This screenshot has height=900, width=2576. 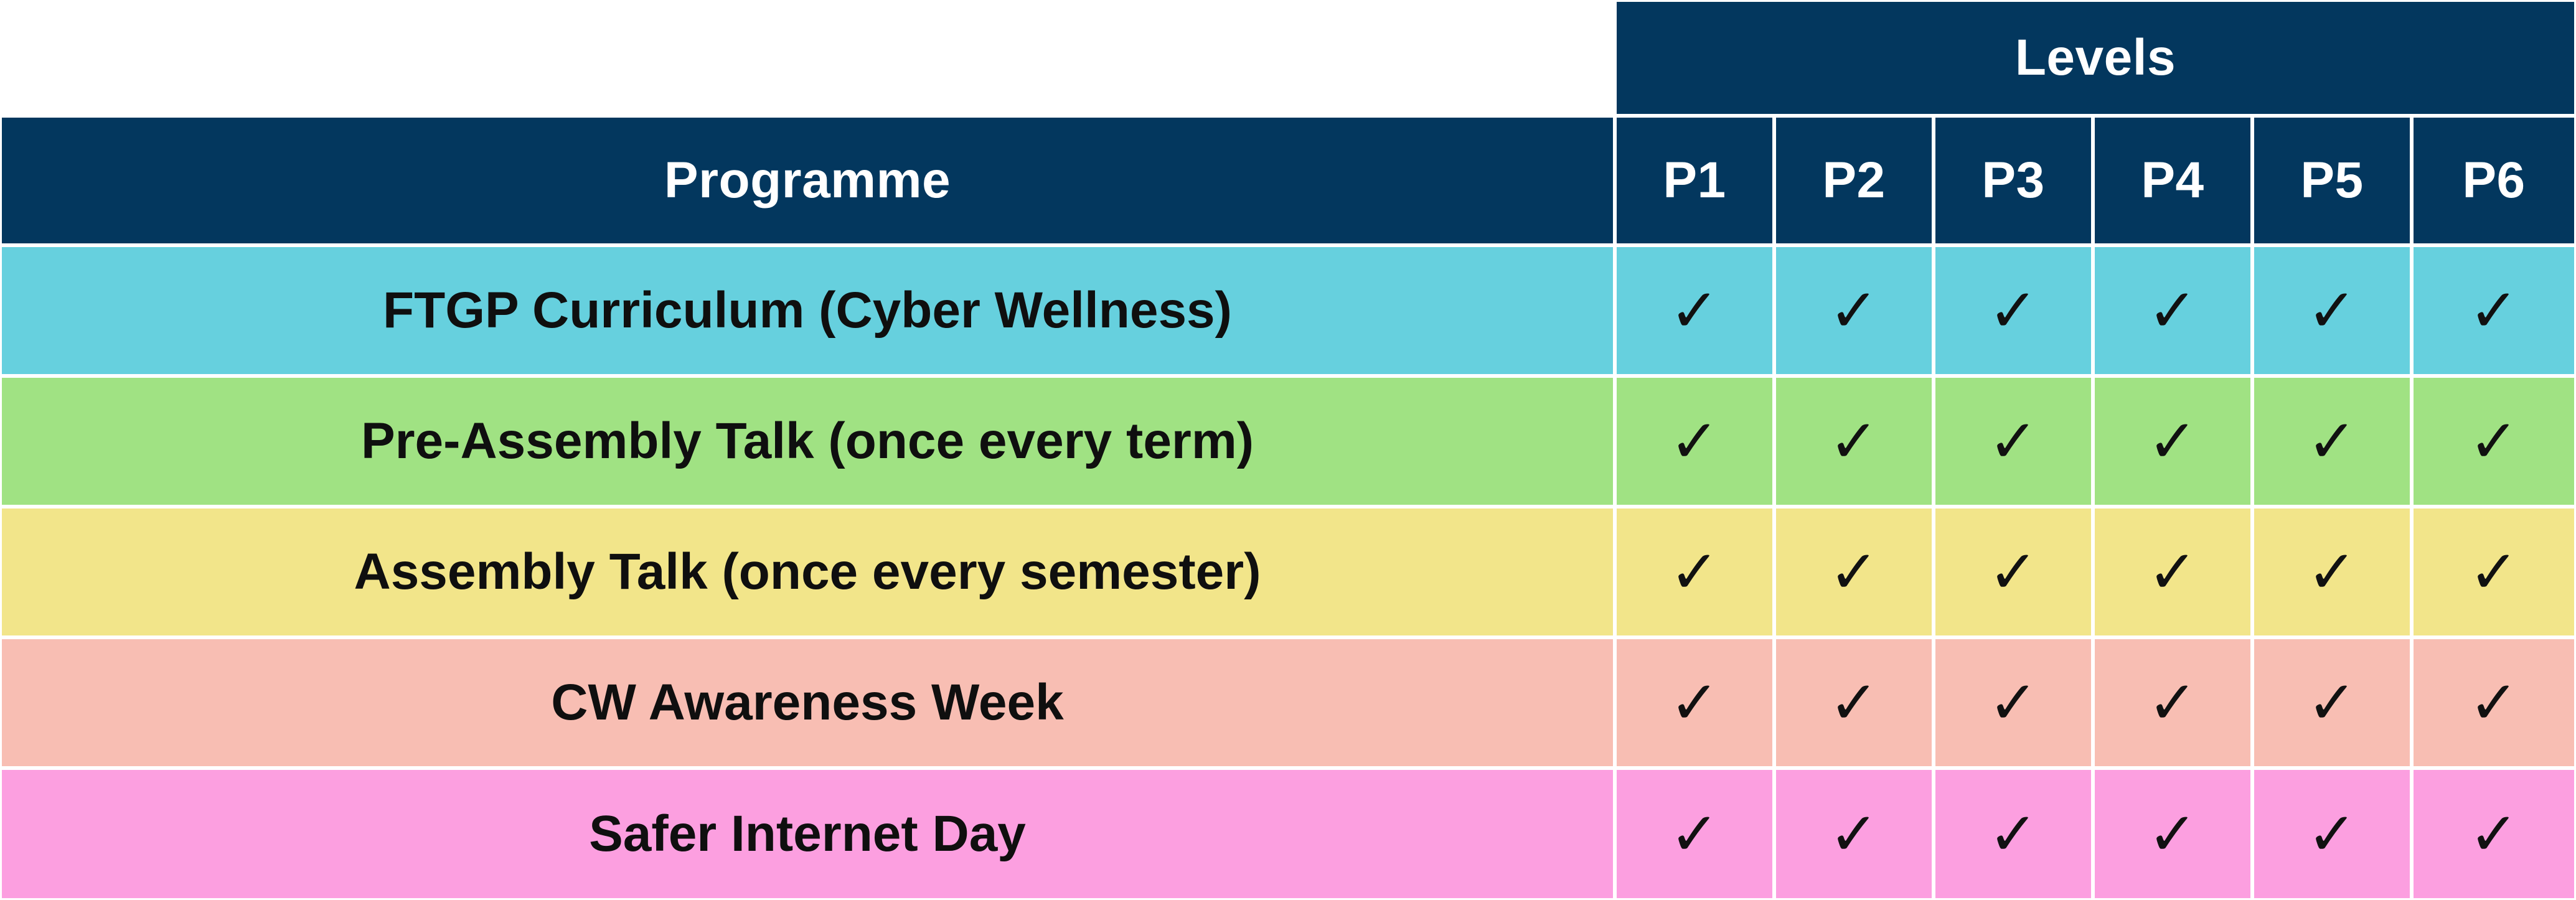 What do you see at coordinates (2095, 58) in the screenshot?
I see `levels-header: Levels` at bounding box center [2095, 58].